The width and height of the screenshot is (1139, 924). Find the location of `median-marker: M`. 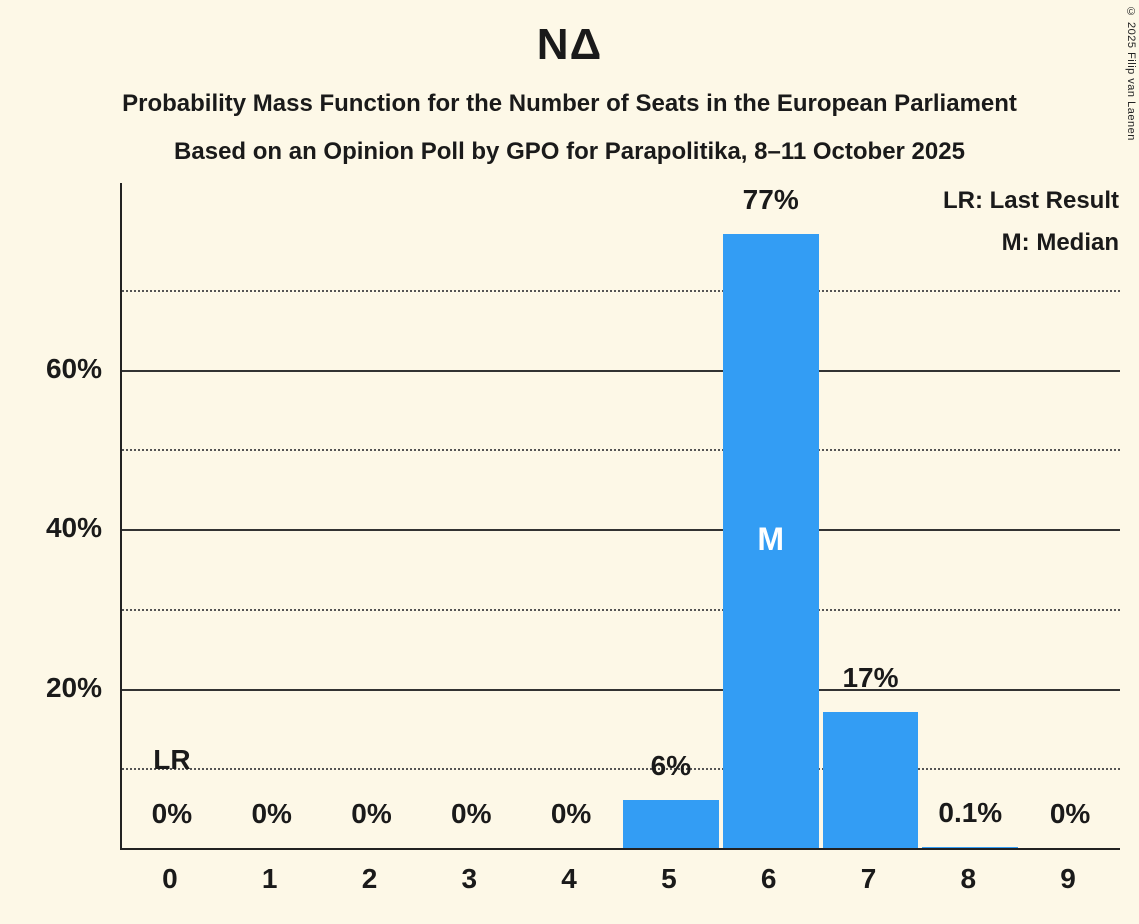

median-marker: M is located at coordinates (771, 539).